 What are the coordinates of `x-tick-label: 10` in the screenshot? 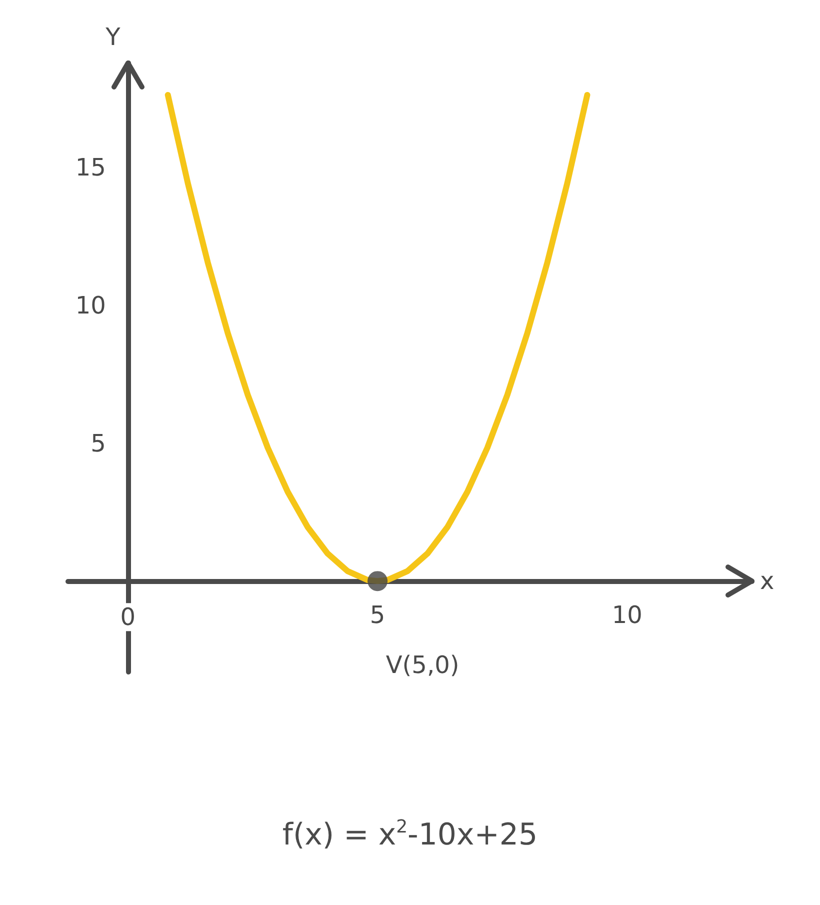 It's located at (627, 615).